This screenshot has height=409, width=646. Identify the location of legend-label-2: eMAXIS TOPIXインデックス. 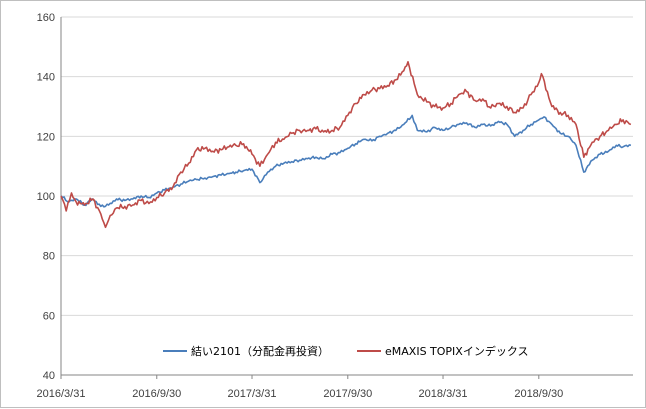
(457, 351).